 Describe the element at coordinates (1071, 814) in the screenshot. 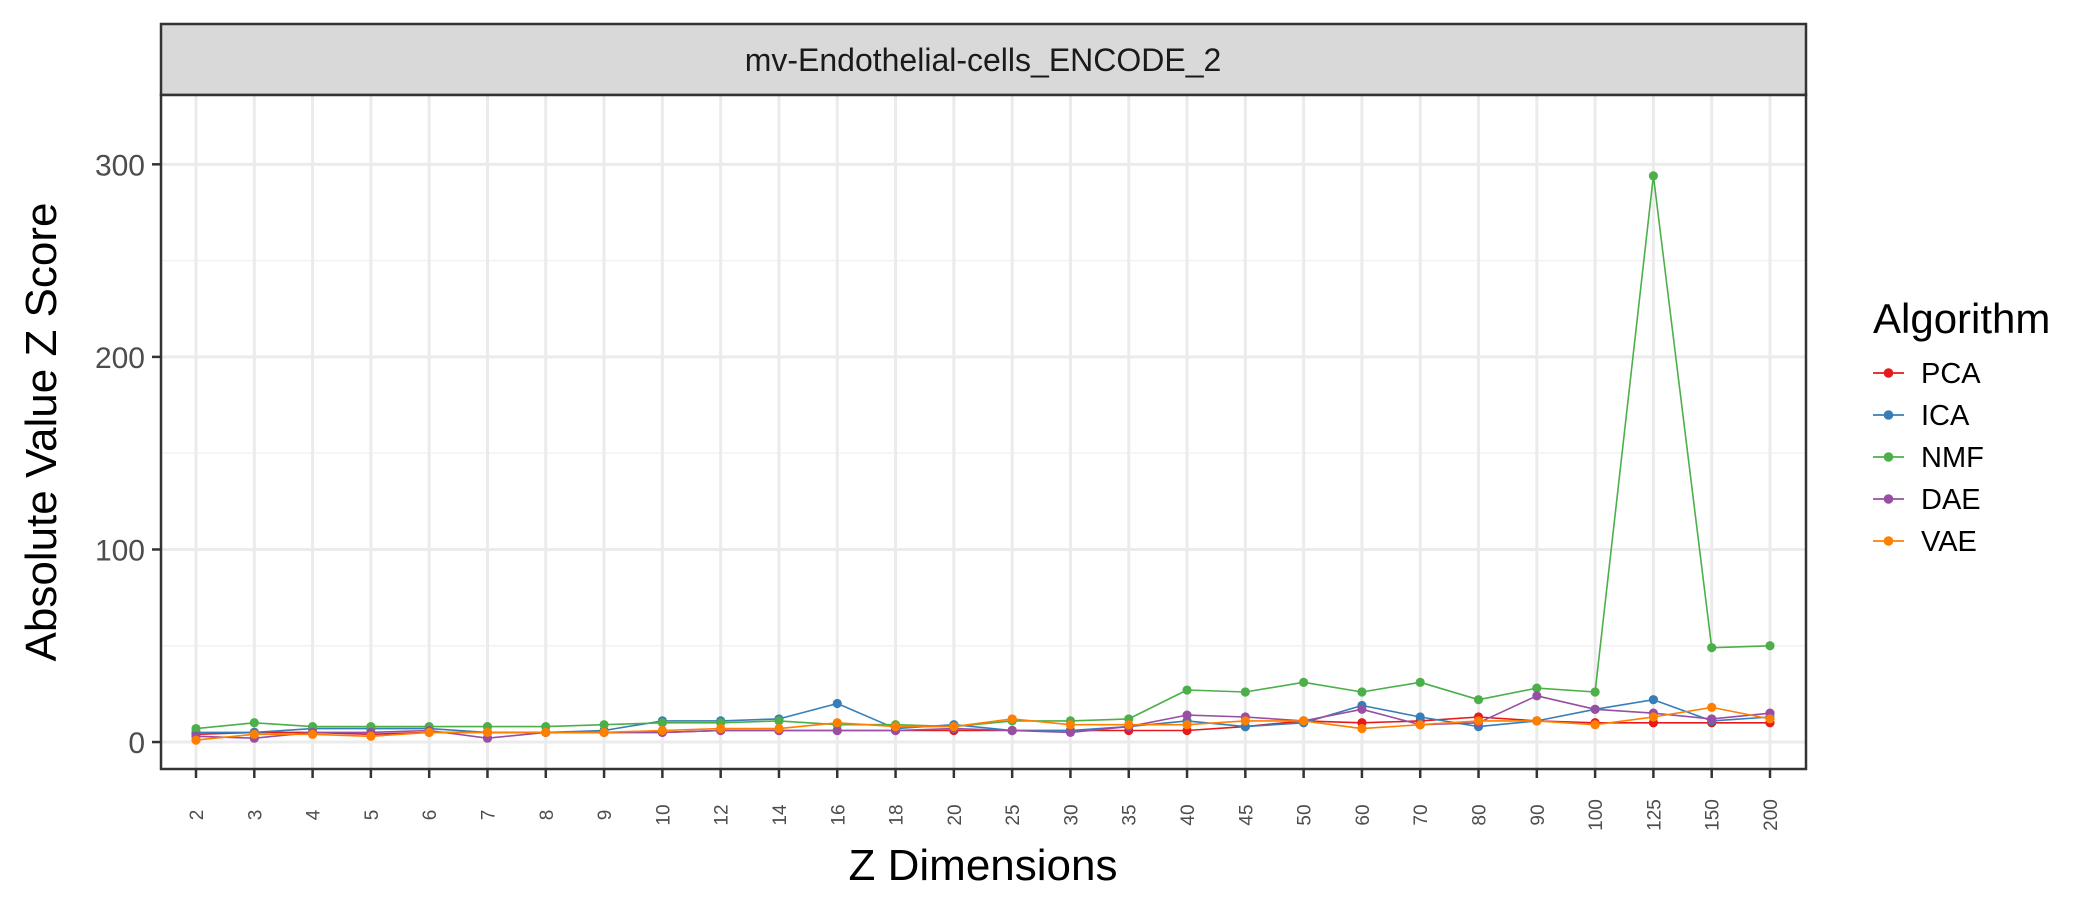

I see `x-tick-label: 30` at that location.